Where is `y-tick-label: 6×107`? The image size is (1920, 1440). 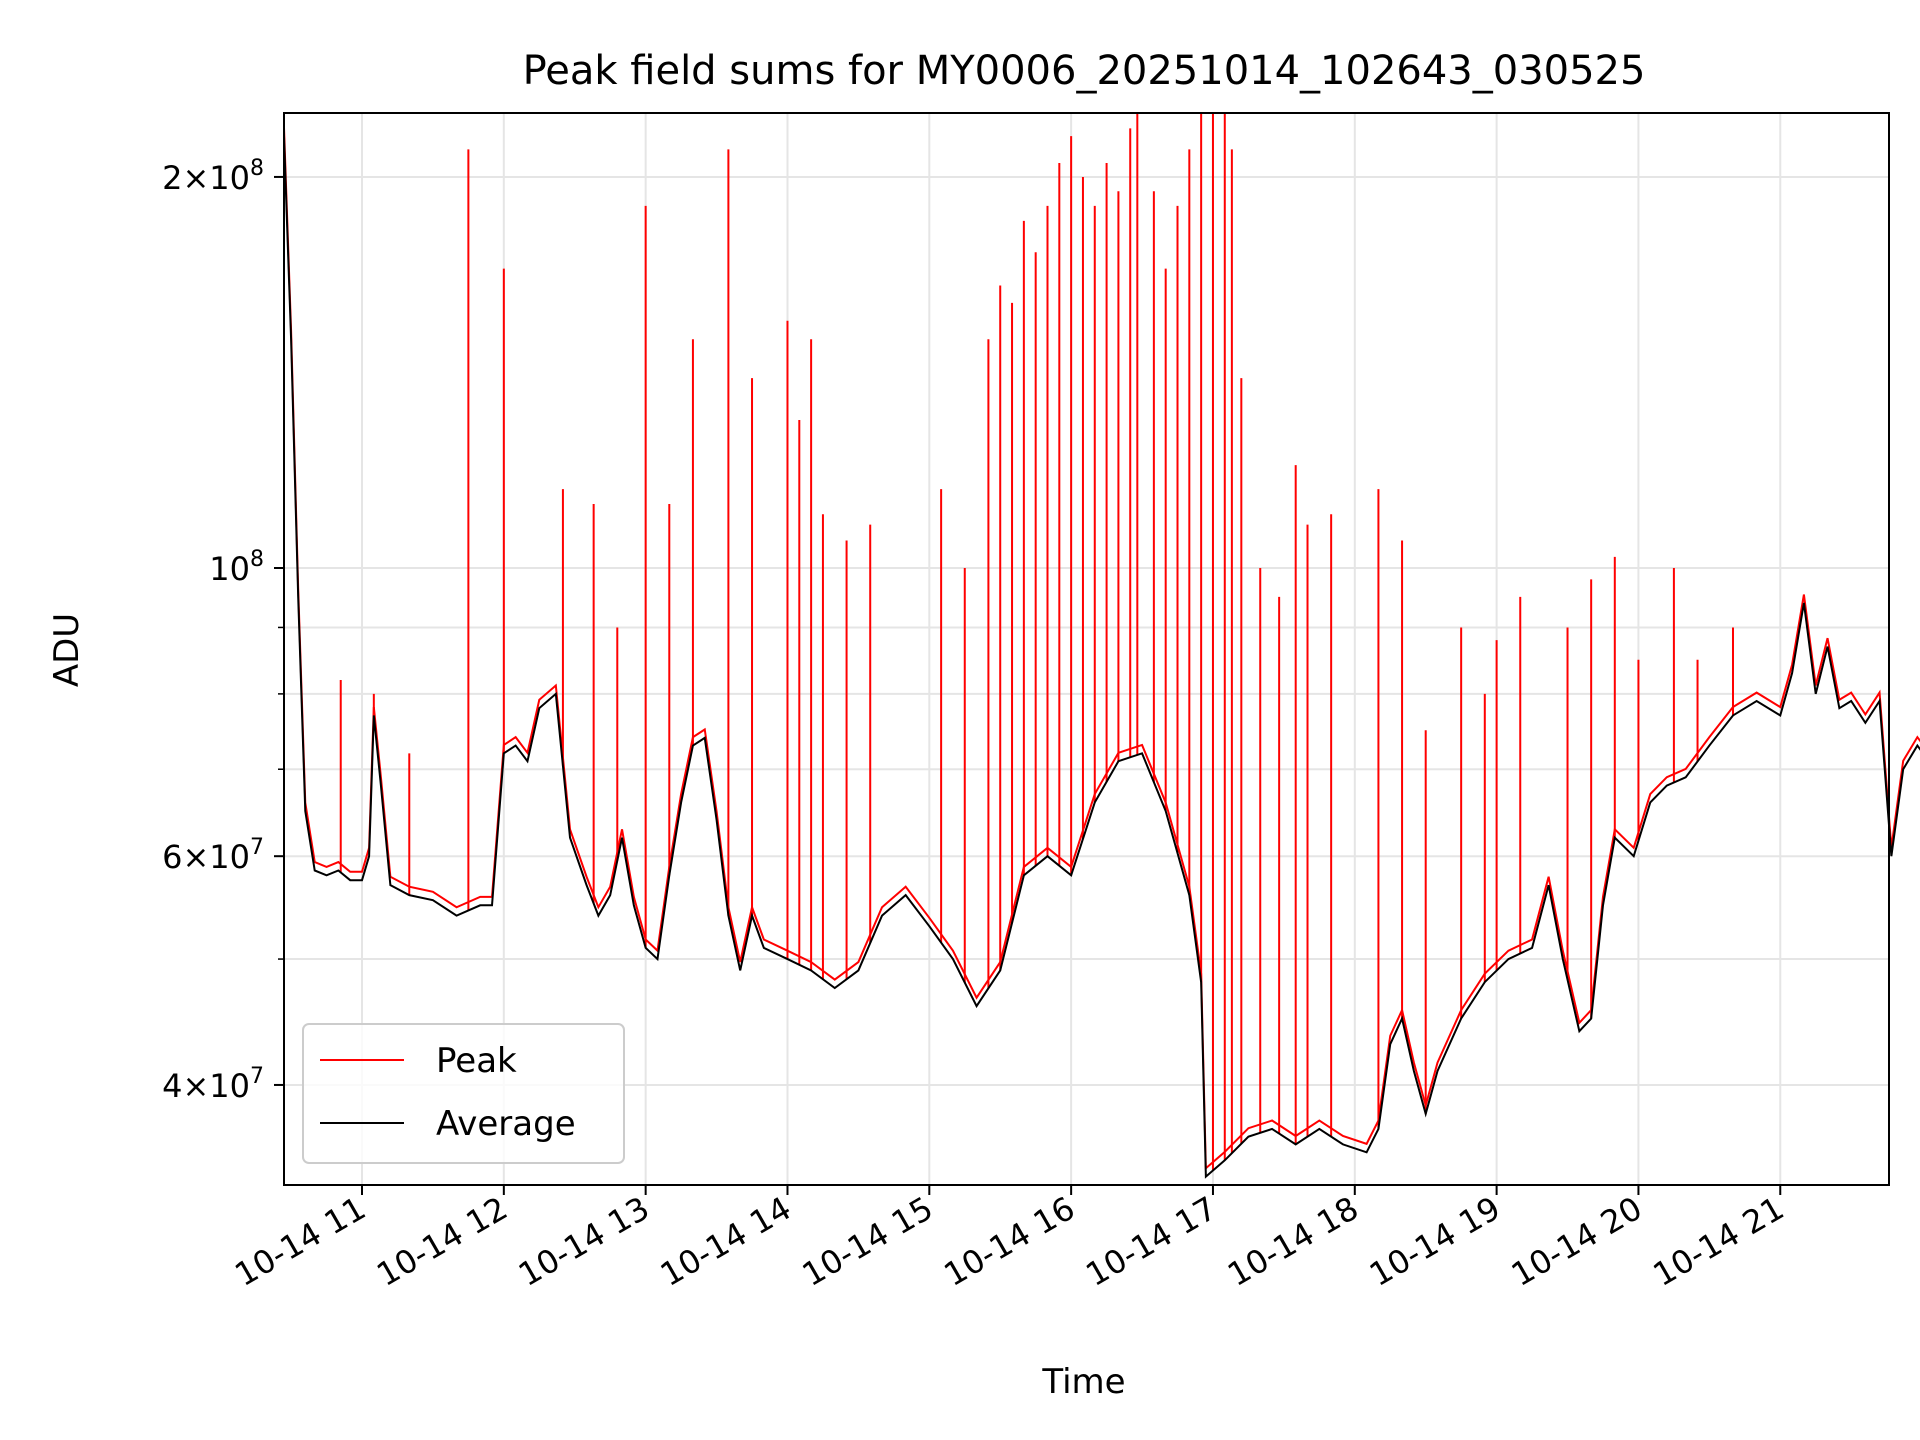 y-tick-label: 6×107 is located at coordinates (213, 855).